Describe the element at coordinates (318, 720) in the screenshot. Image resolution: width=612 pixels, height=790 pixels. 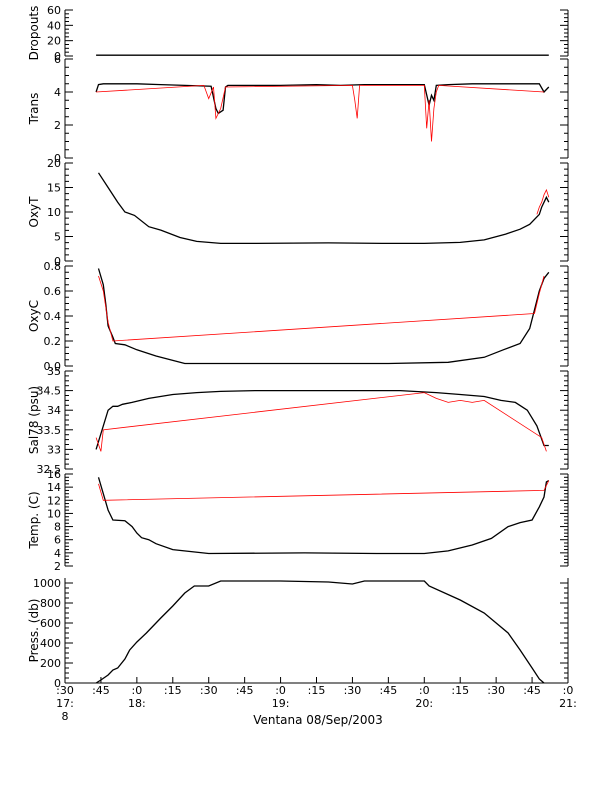
I see `chart-caption: Ventana 08/Sep/2003` at that location.